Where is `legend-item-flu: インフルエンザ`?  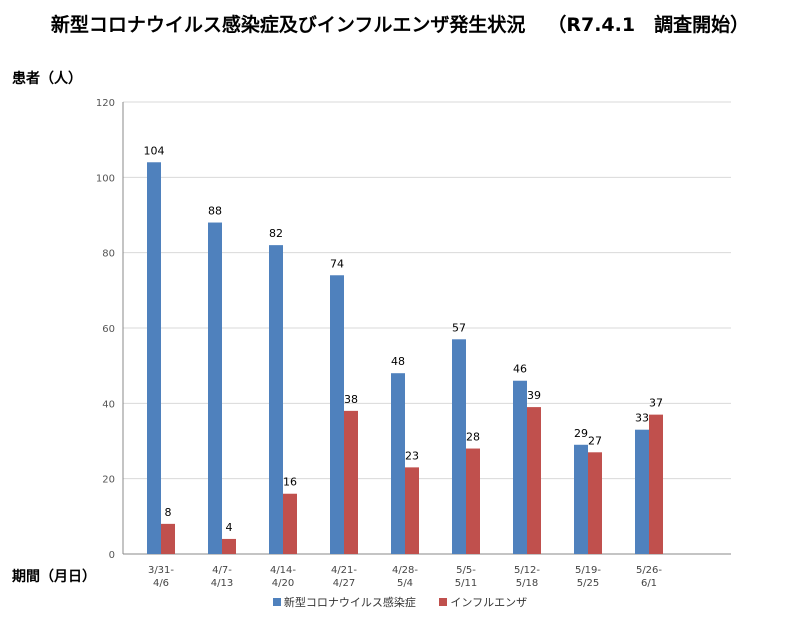
legend-item-flu: インフルエンザ is located at coordinates (483, 602).